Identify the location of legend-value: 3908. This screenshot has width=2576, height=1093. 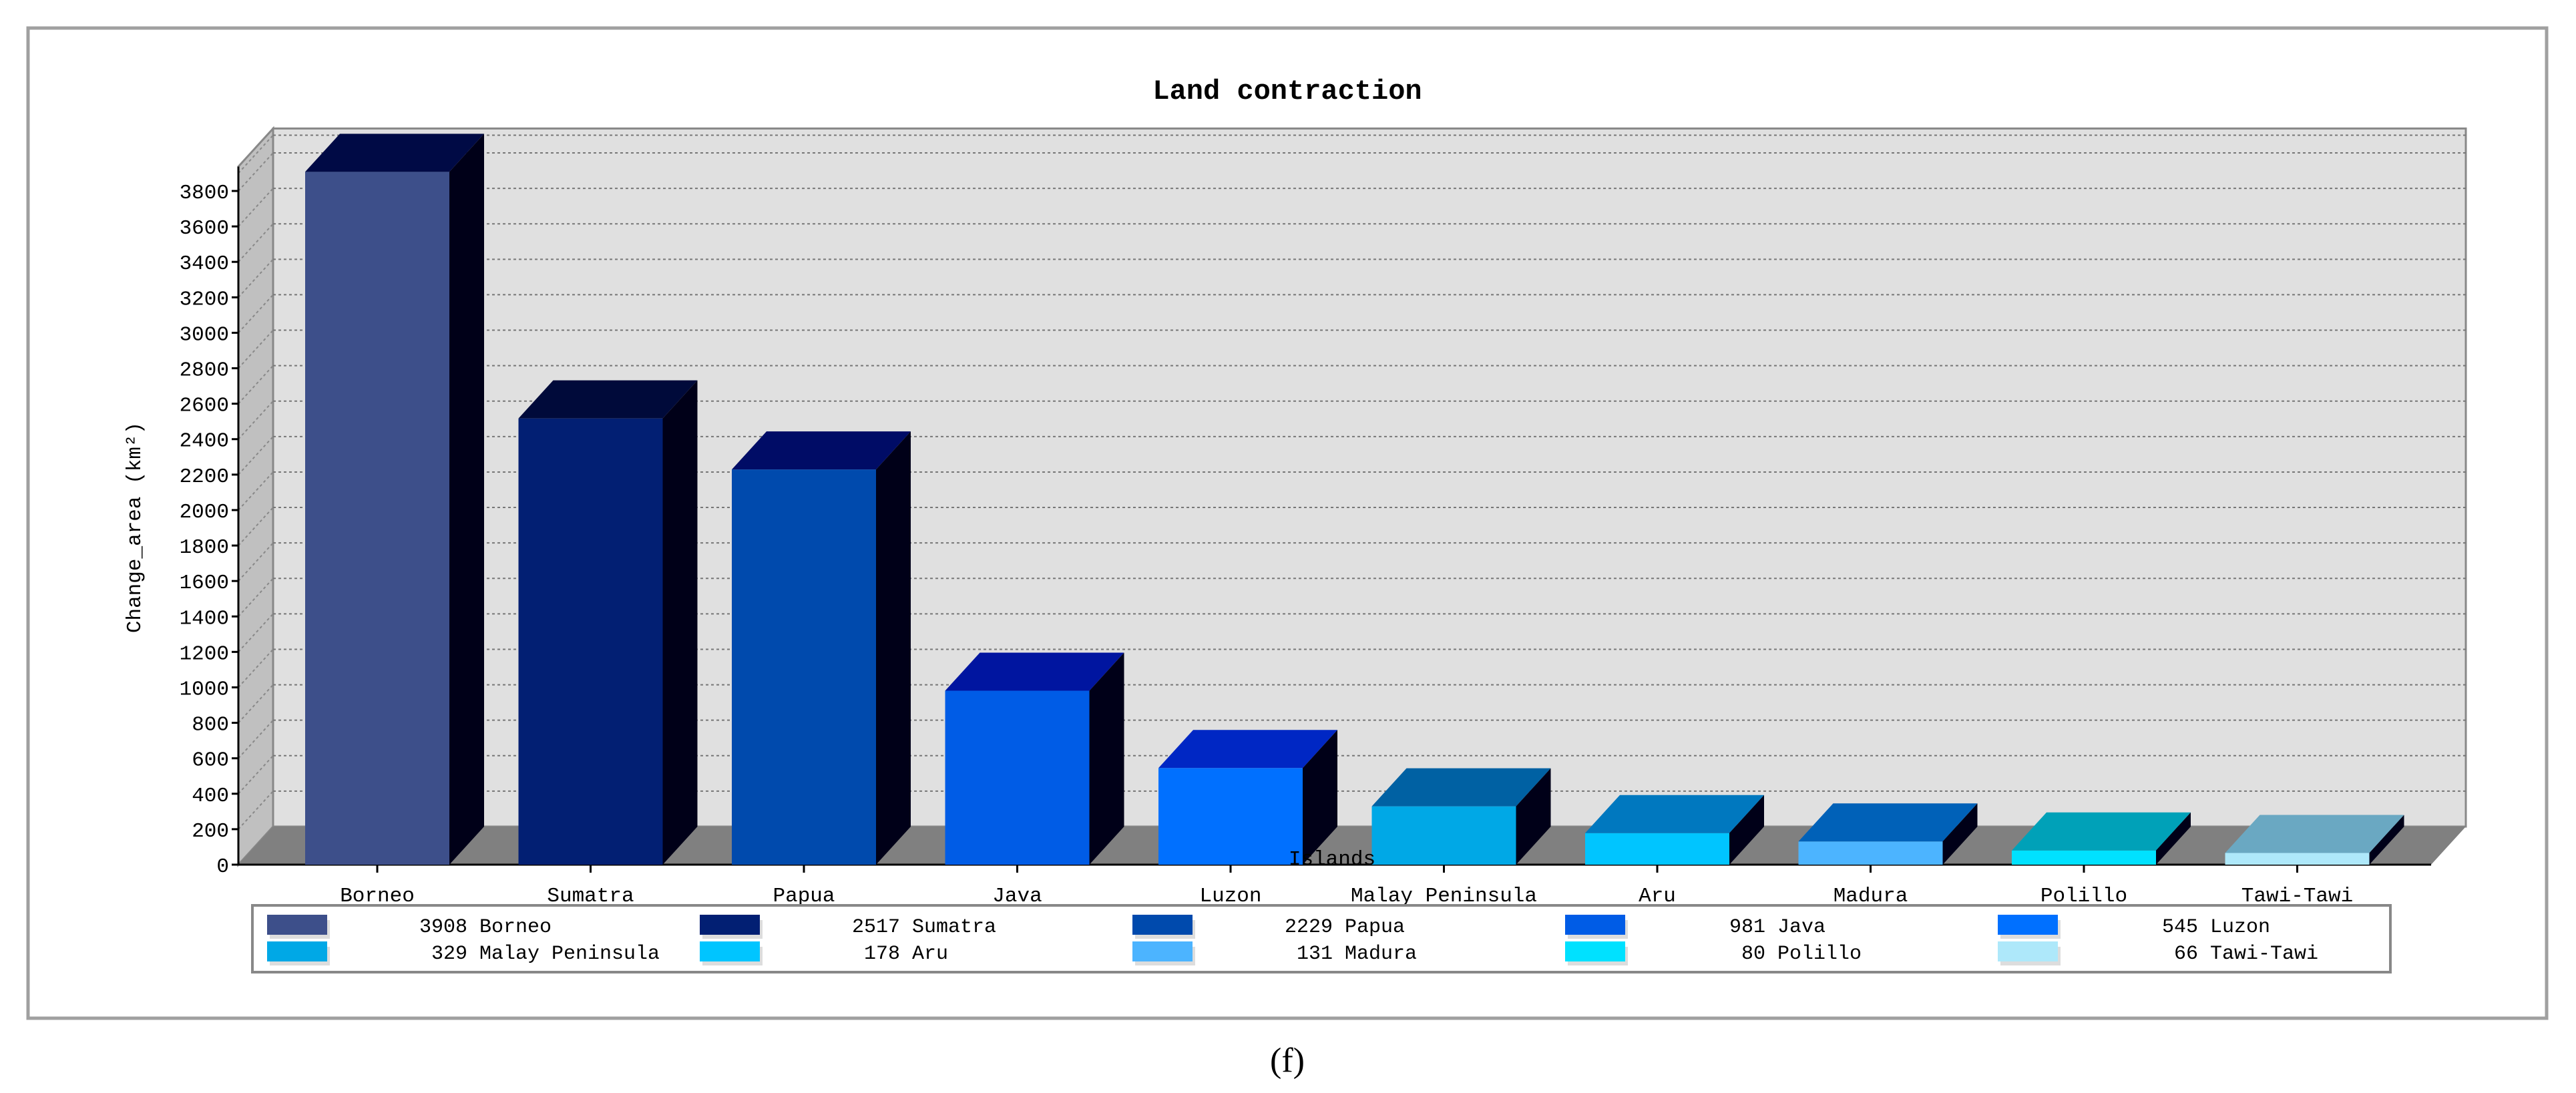
(443, 927).